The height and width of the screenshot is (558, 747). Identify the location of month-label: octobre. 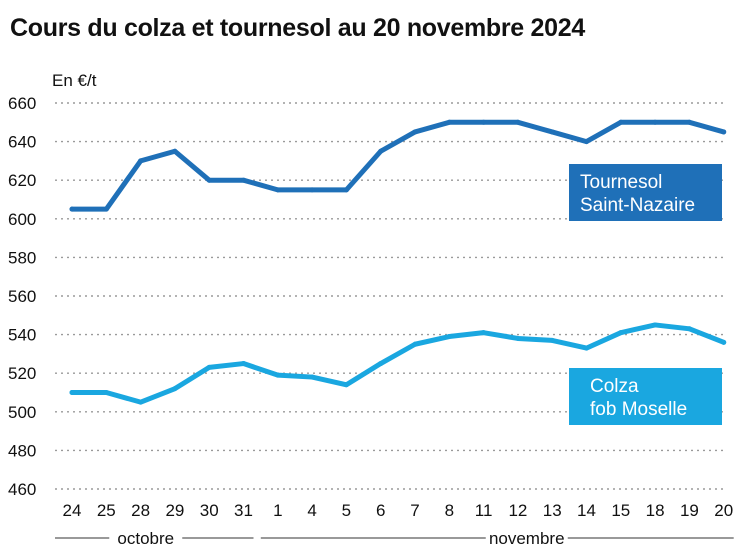
(145, 538).